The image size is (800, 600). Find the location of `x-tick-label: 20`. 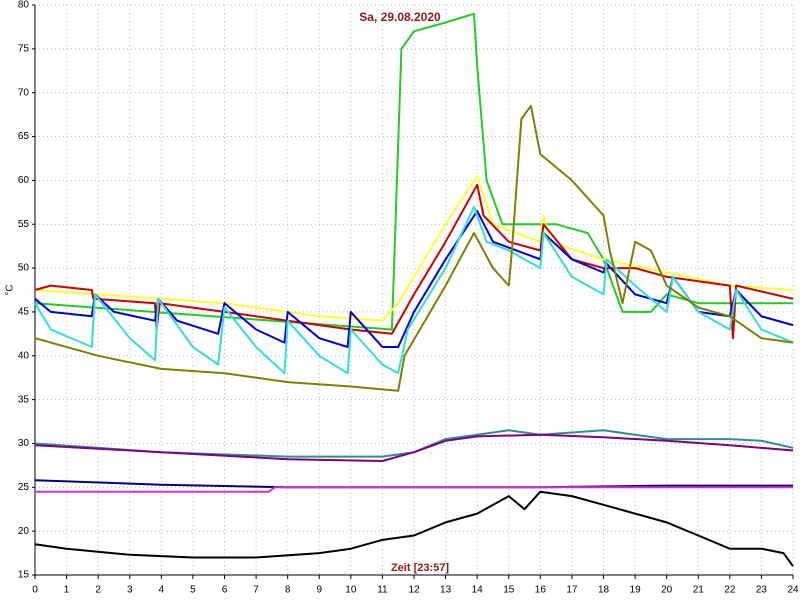

x-tick-label: 20 is located at coordinates (667, 590).